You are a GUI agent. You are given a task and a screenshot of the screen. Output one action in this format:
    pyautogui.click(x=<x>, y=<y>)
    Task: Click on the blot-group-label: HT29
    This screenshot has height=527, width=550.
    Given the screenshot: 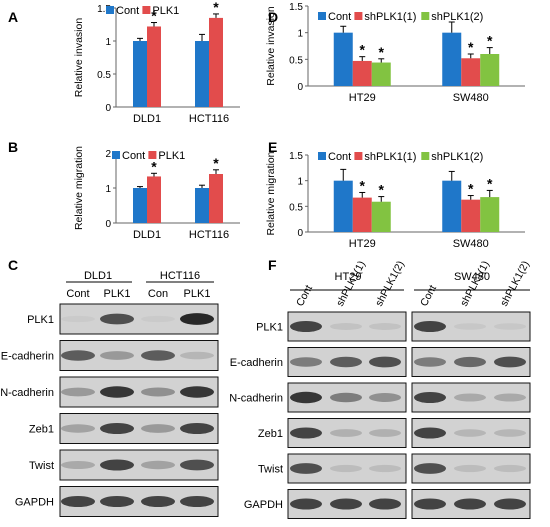 What is the action you would take?
    pyautogui.click(x=348, y=277)
    